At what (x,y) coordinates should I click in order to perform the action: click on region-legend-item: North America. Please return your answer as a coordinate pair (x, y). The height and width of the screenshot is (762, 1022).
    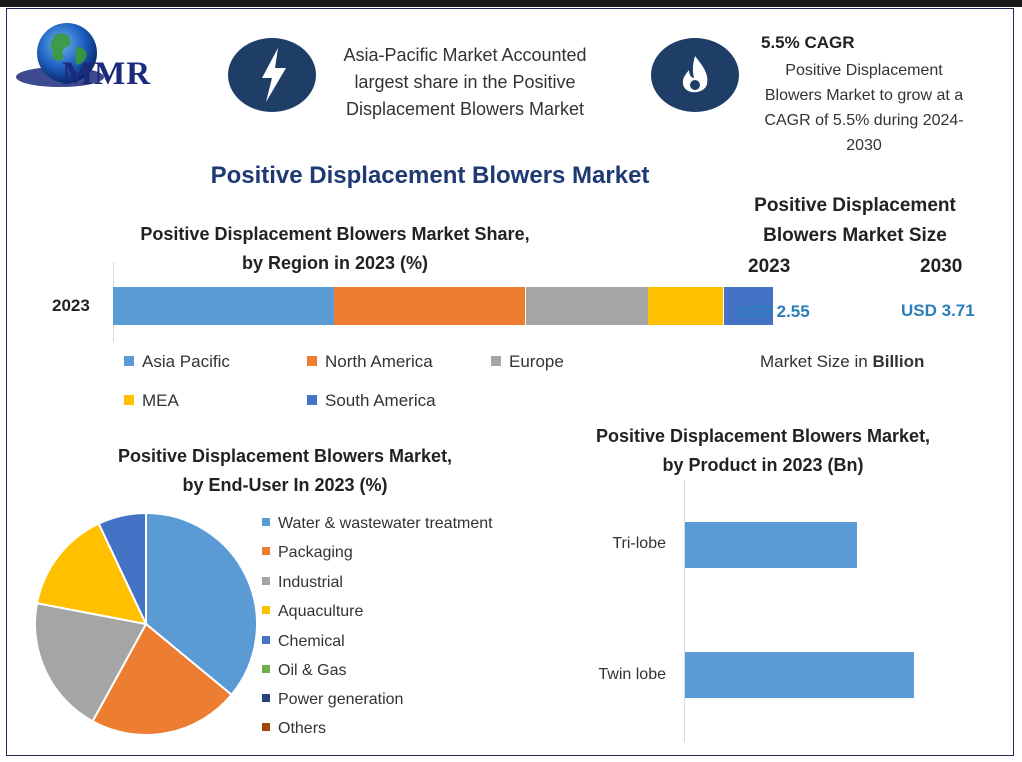
    Looking at the image, I should click on (370, 362).